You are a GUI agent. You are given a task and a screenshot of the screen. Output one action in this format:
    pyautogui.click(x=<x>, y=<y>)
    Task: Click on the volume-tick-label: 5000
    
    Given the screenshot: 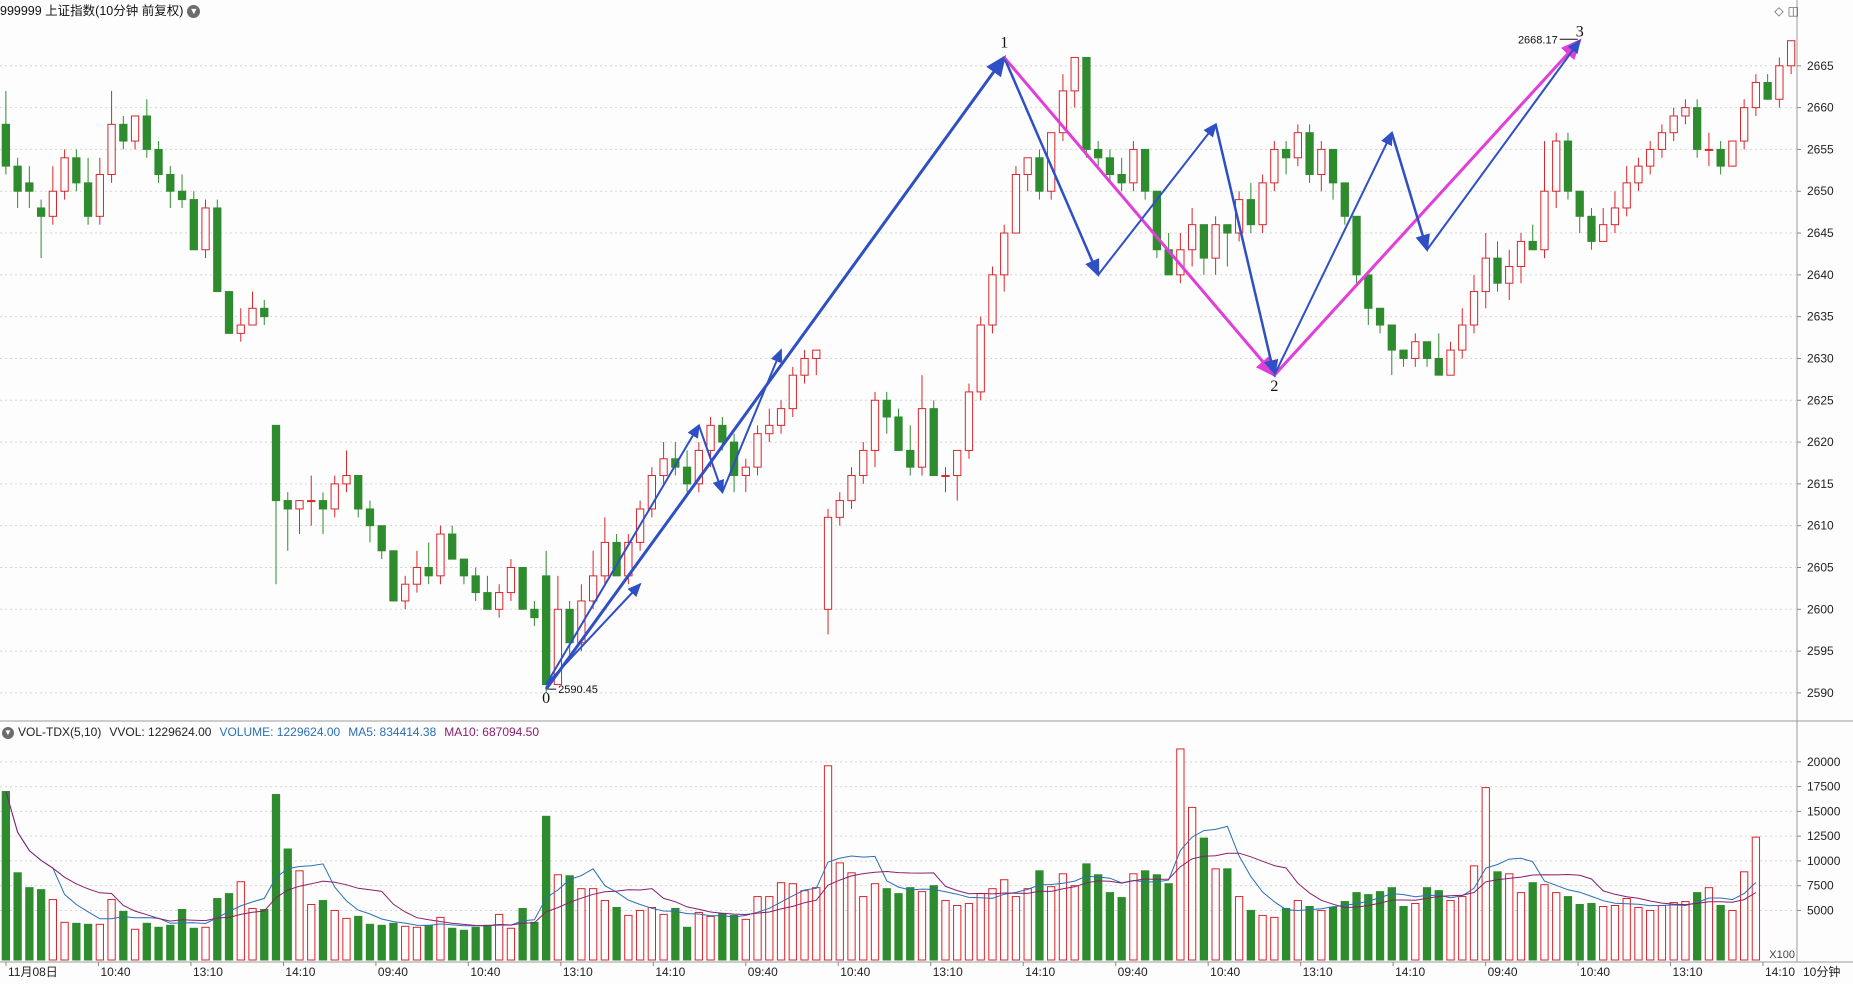 What is the action you would take?
    pyautogui.click(x=1820, y=910)
    